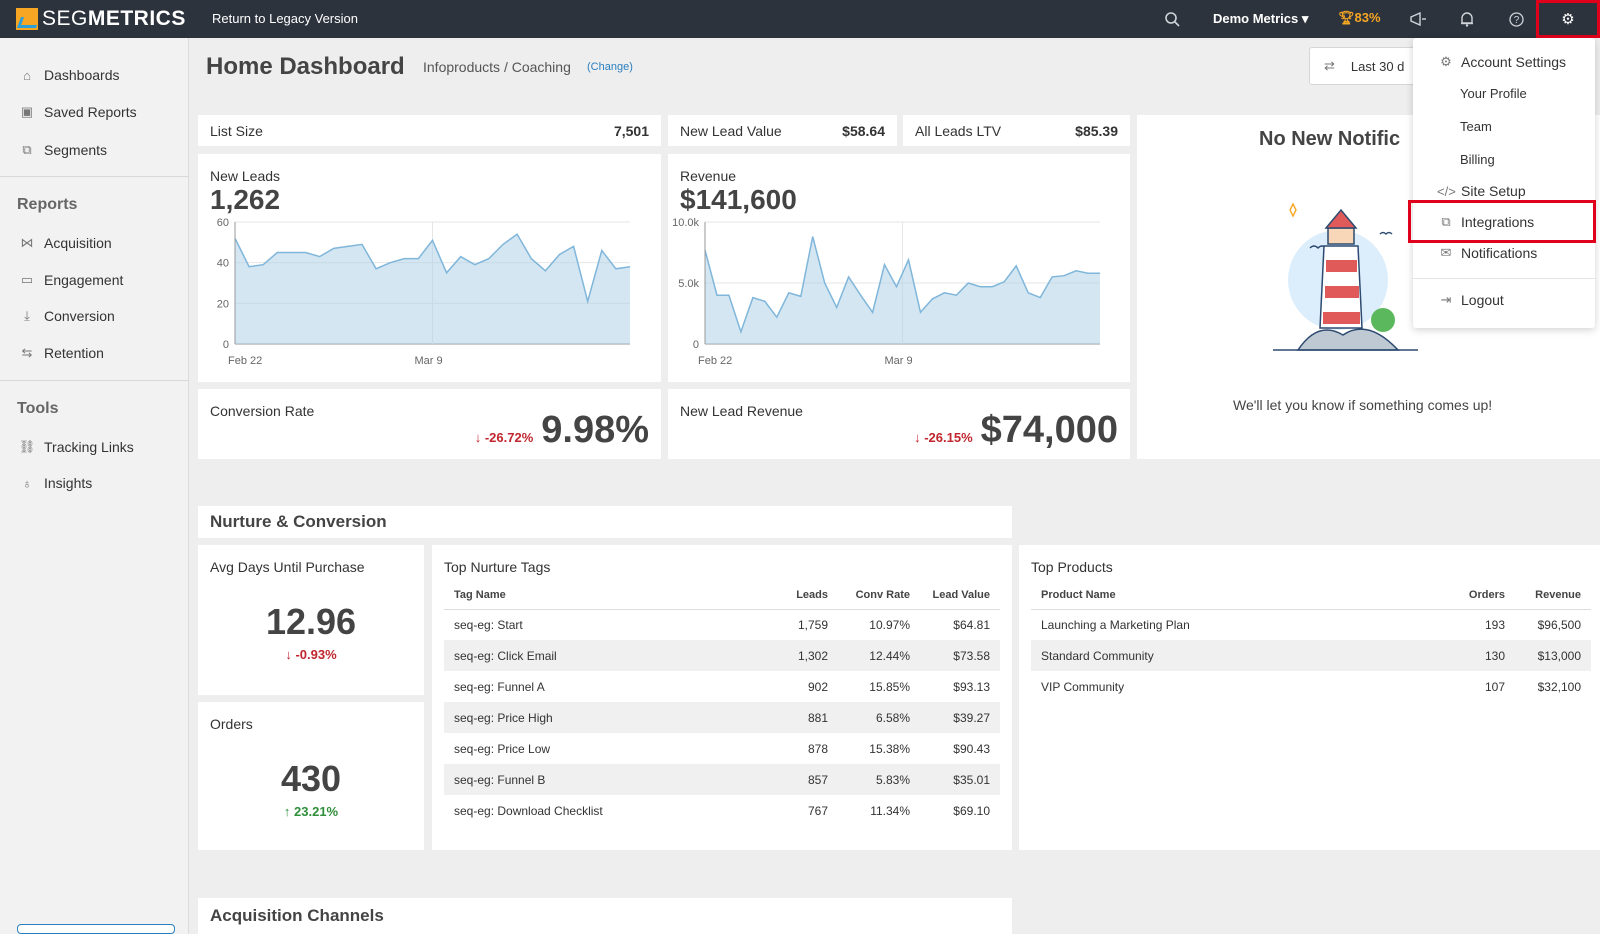 This screenshot has height=934, width=1600. Describe the element at coordinates (1499, 253) in the screenshot. I see `menu-item-label: Notifications` at that location.